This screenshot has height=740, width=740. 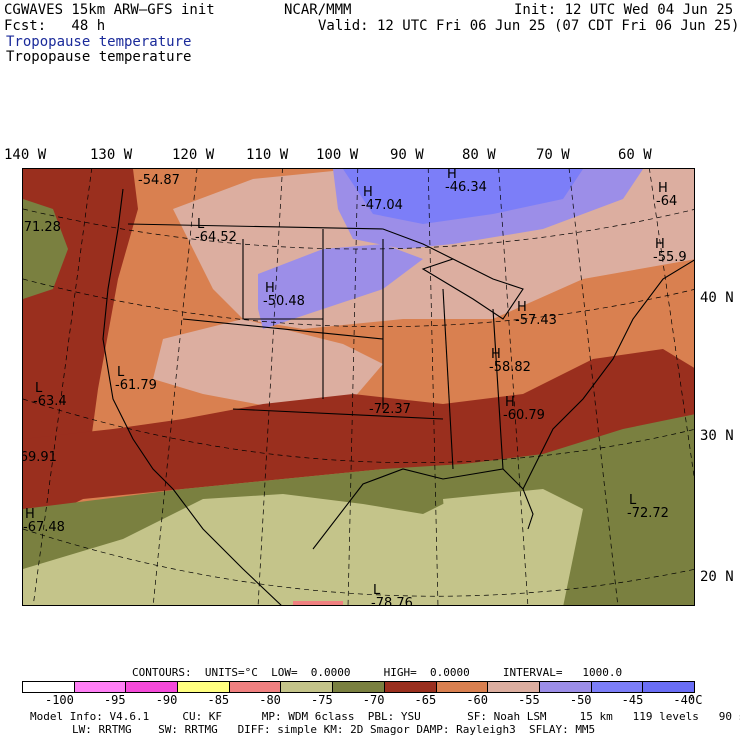 What do you see at coordinates (632, 700) in the screenshot?
I see `color-bar-tick-label: -45` at bounding box center [632, 700].